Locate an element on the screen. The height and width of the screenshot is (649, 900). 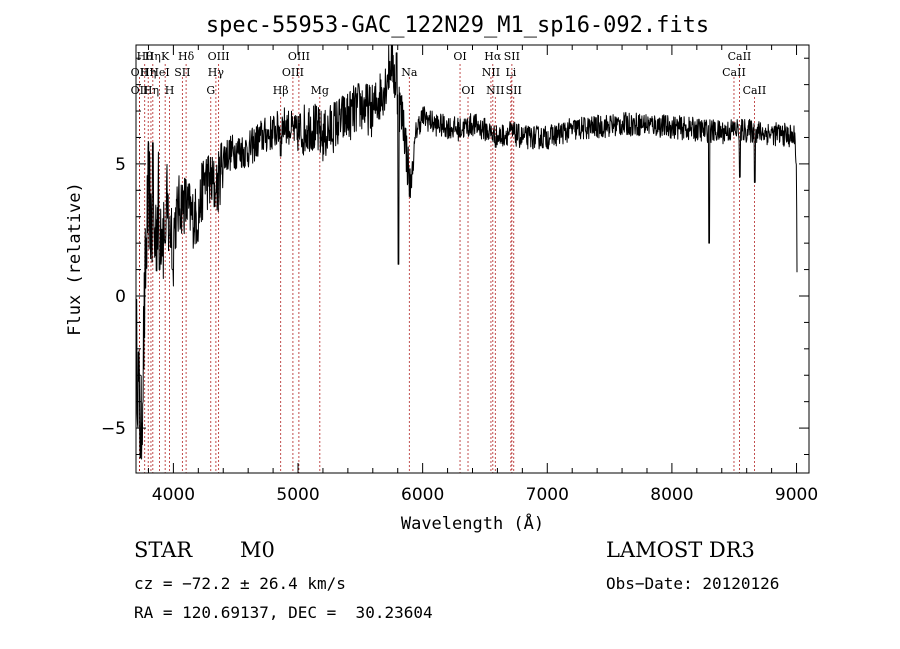
line-label: Hβ is located at coordinates (281, 90).